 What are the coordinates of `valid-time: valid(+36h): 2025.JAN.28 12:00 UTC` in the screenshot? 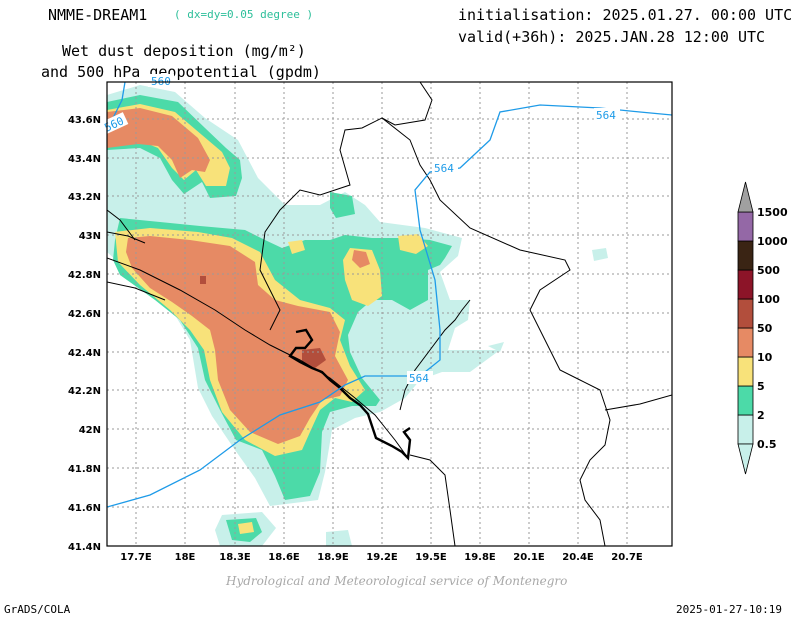 It's located at (612, 37).